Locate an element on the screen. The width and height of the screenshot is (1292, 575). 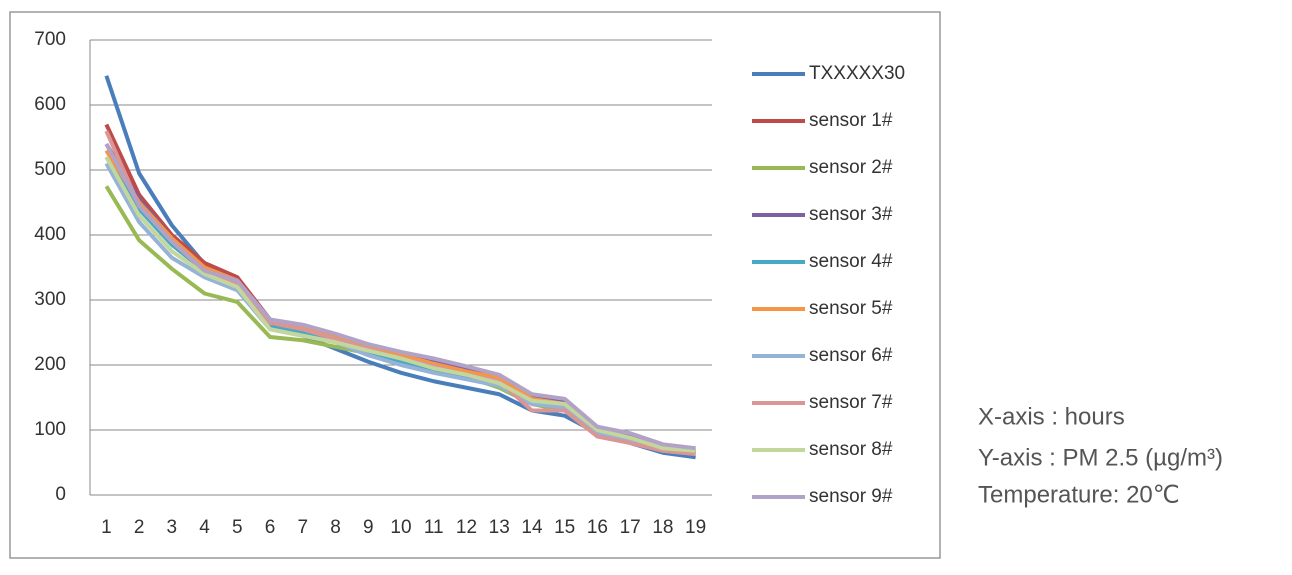
x-tick-label: 6 is located at coordinates (270, 527).